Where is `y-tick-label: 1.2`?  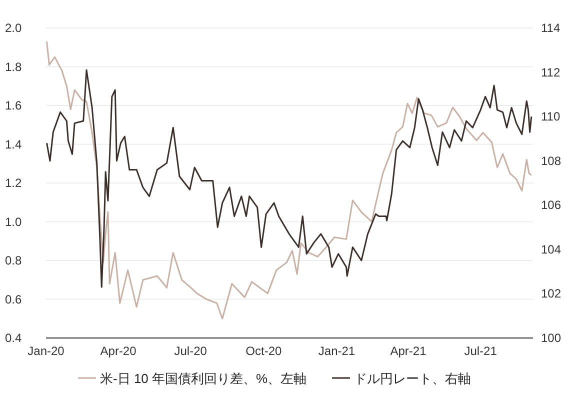 y-tick-label: 1.2 is located at coordinates (13, 183).